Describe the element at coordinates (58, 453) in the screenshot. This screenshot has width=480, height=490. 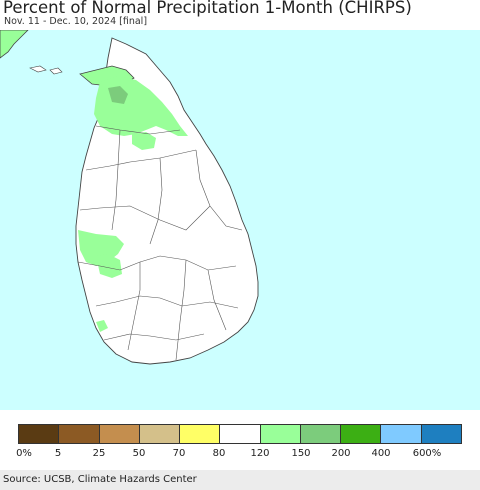
I see `legend-label: 5` at that location.